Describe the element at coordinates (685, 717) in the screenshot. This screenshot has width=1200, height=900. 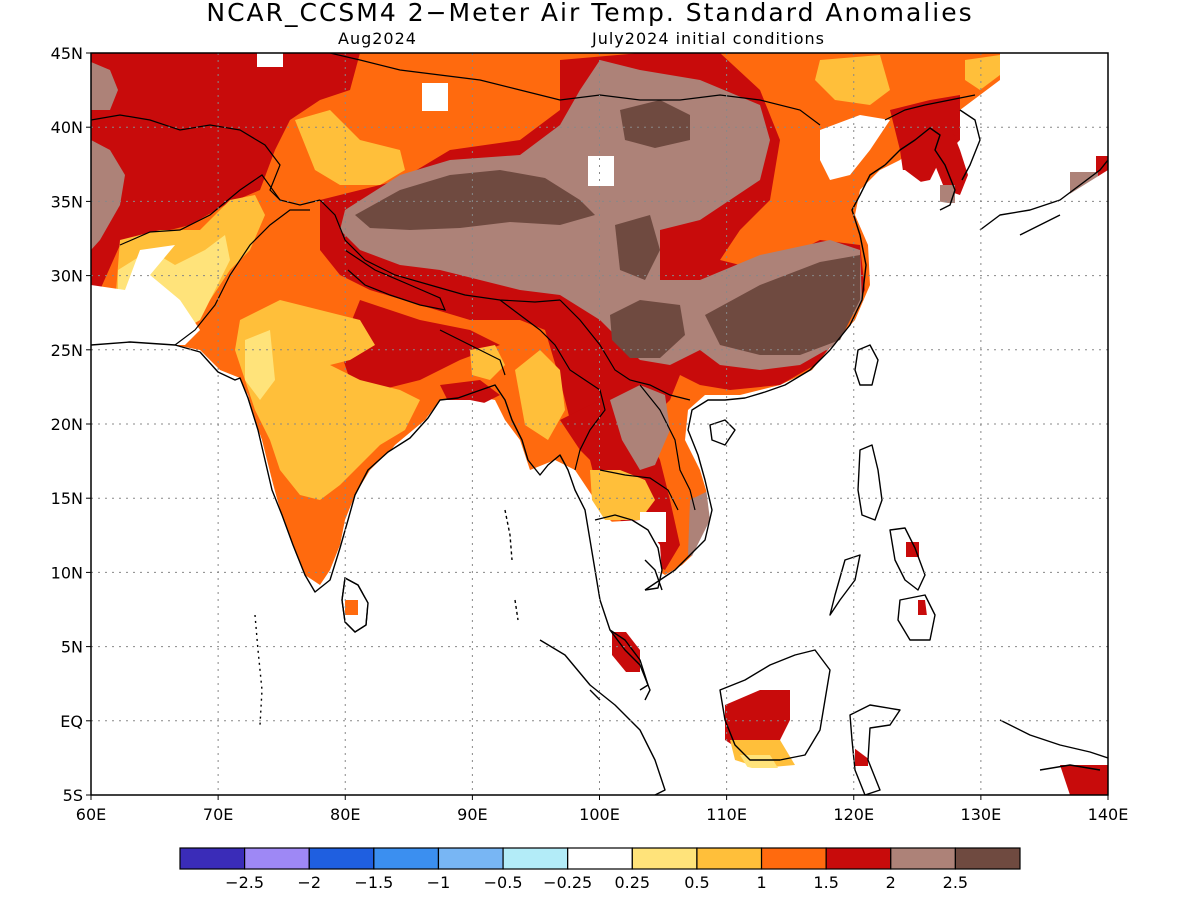
I see `ocean-java-sea` at that location.